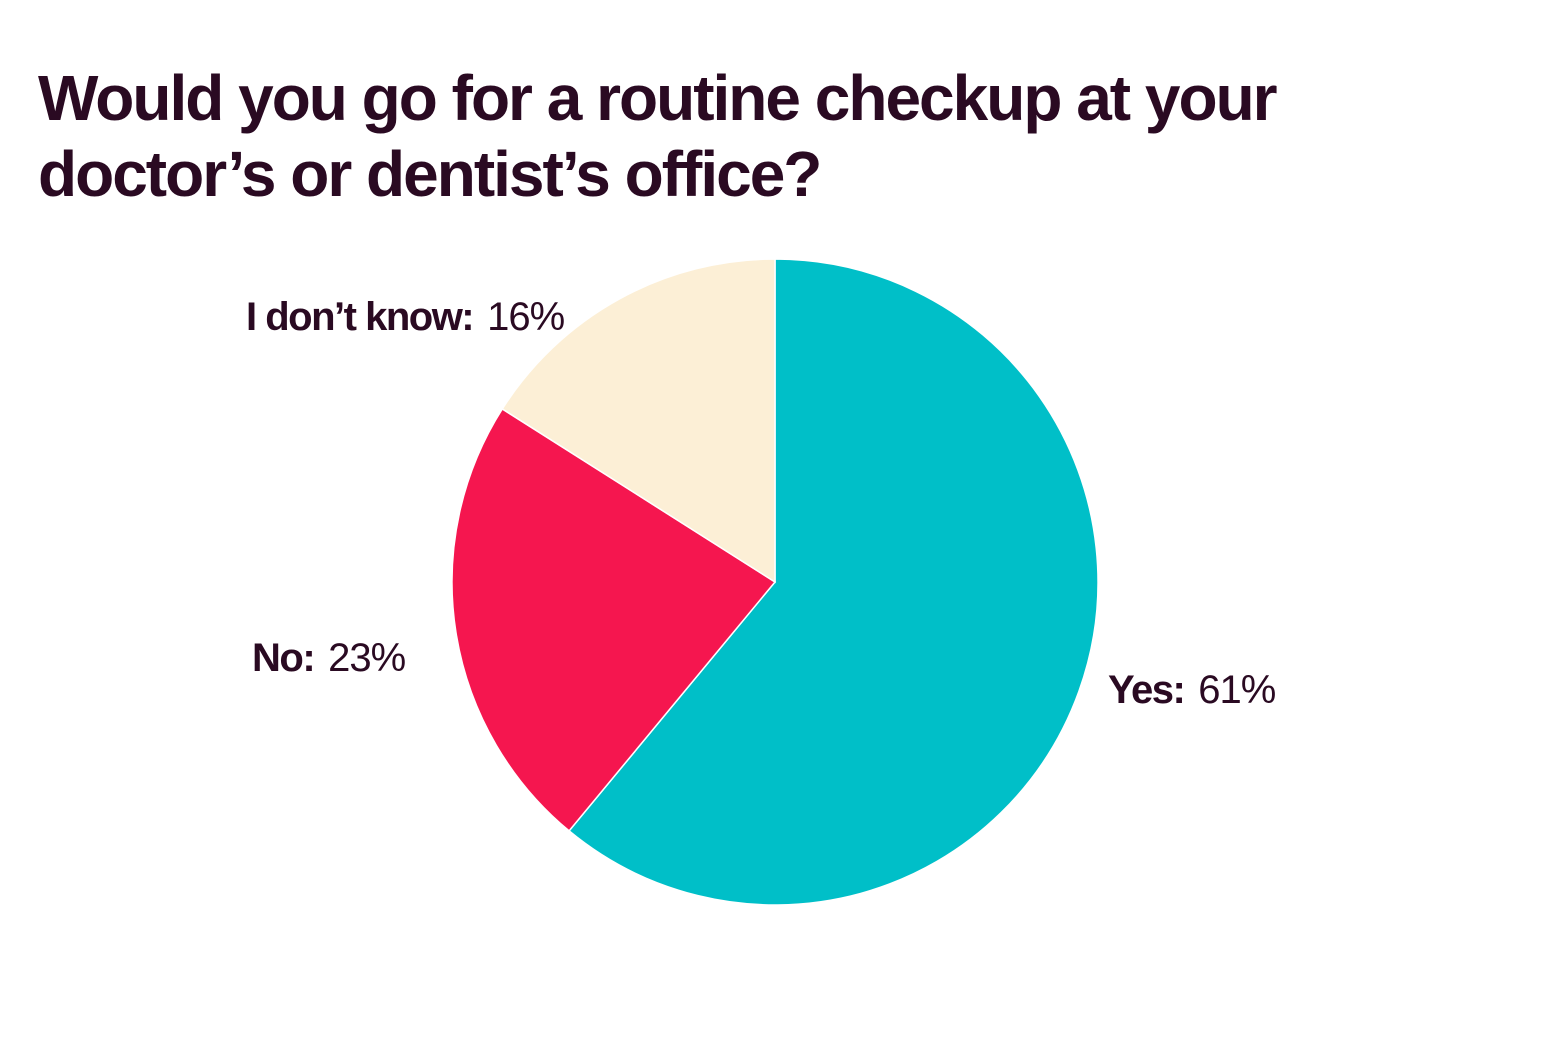 The image size is (1560, 1040). Describe the element at coordinates (614, 619) in the screenshot. I see `pie-slice-no` at that location.